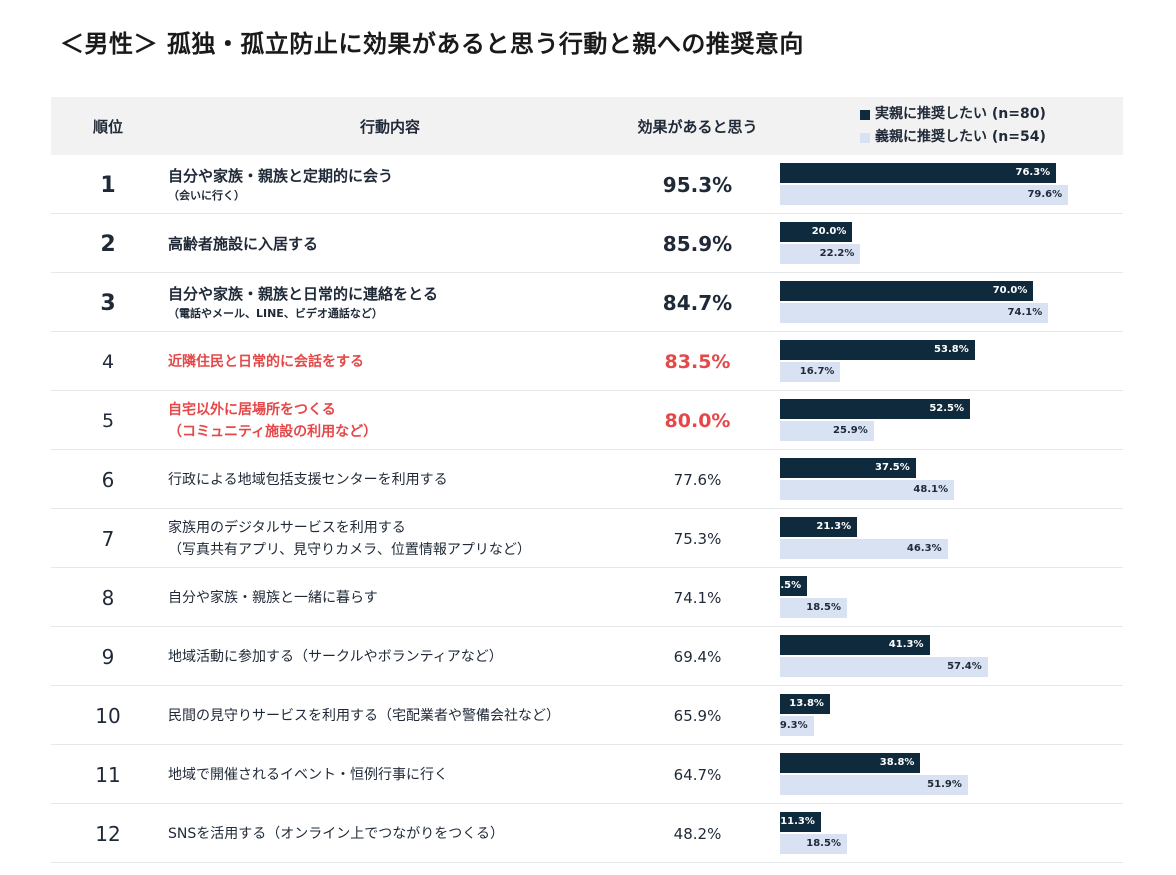 The width and height of the screenshot is (1176, 875). I want to click on rank-cell: 10, so click(108, 716).